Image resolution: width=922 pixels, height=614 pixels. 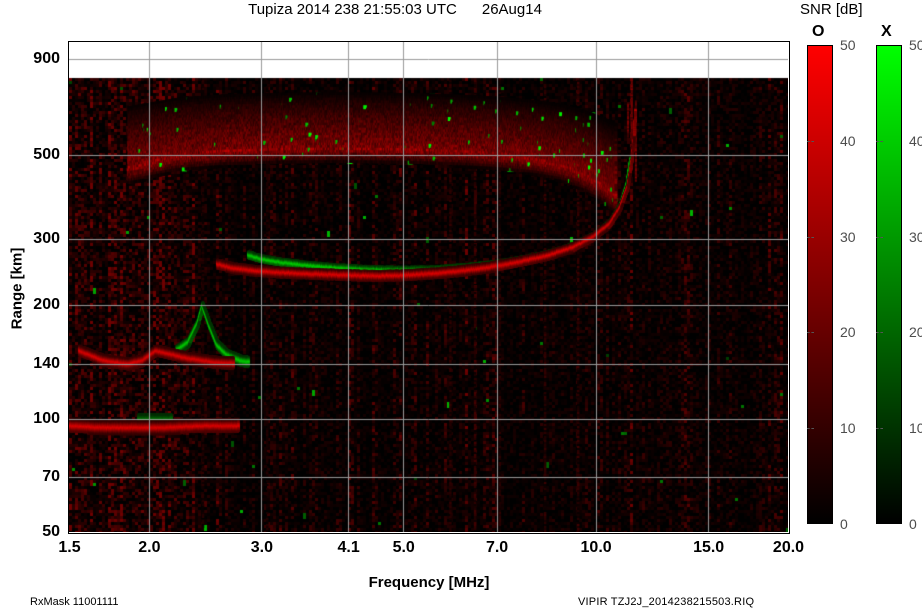 What do you see at coordinates (74, 602) in the screenshot?
I see `rxmask-label: RxMask 11001111` at bounding box center [74, 602].